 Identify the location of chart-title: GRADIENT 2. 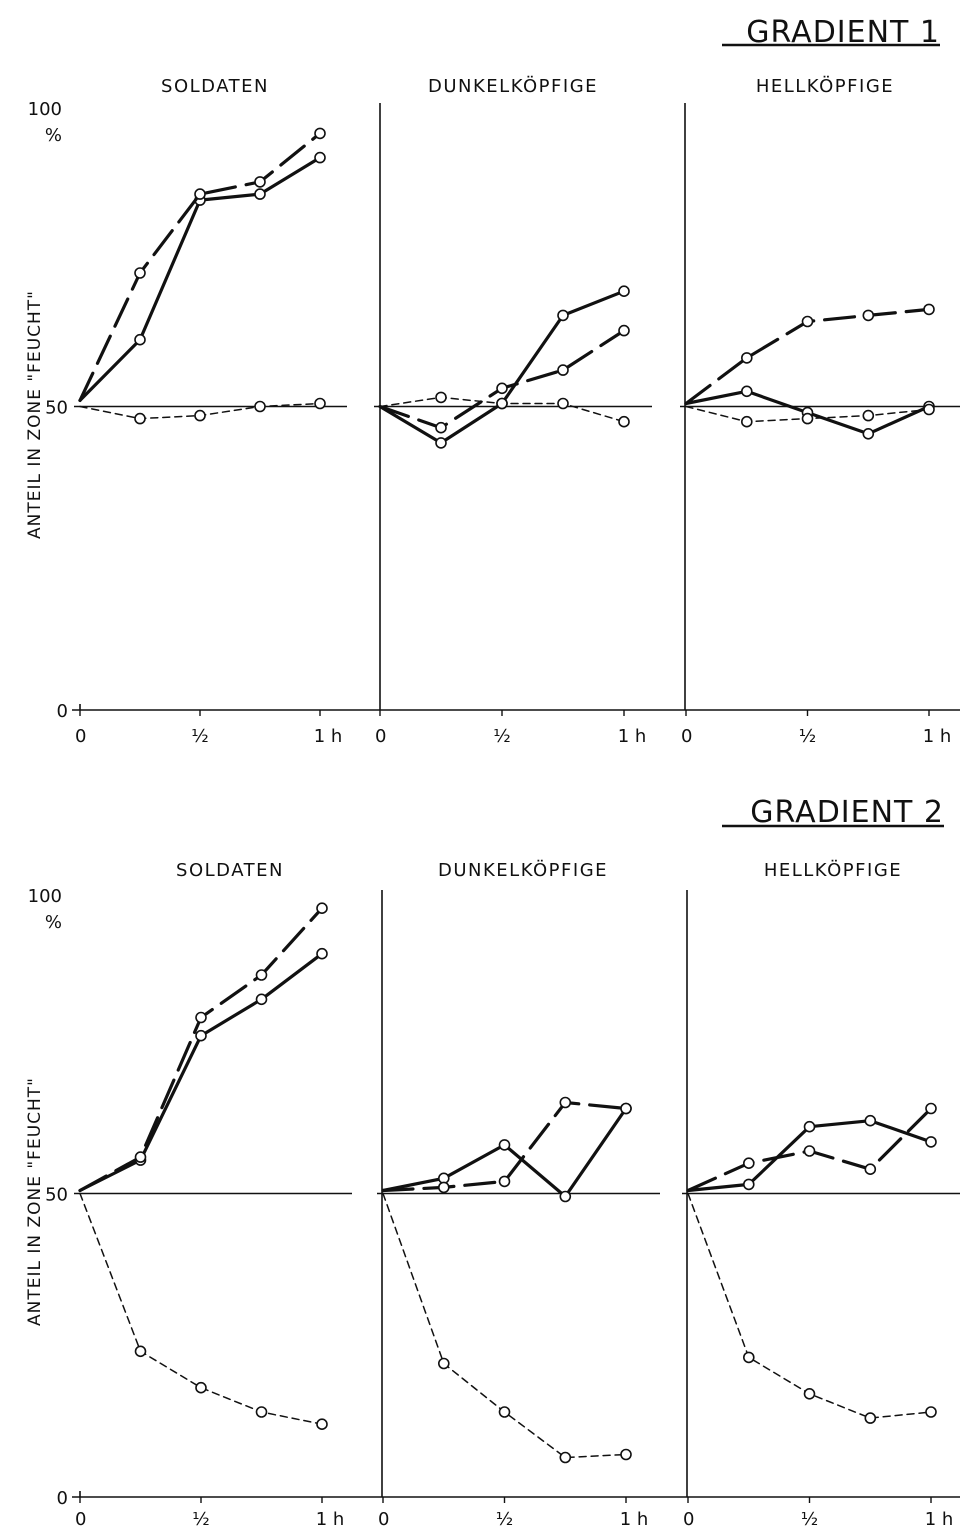
(847, 812).